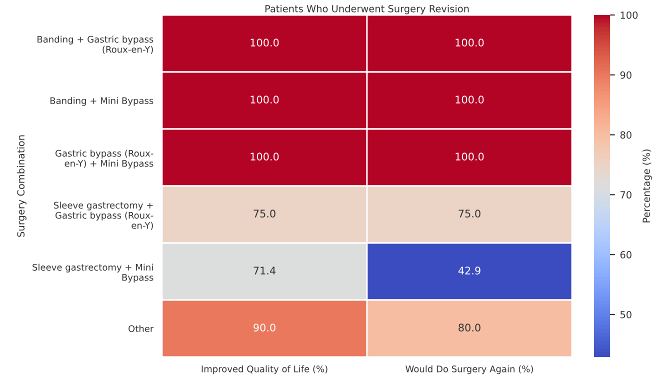 This screenshot has height=378, width=661. What do you see at coordinates (21, 186) in the screenshot?
I see `y-axis-title: Surgery Combination` at bounding box center [21, 186].